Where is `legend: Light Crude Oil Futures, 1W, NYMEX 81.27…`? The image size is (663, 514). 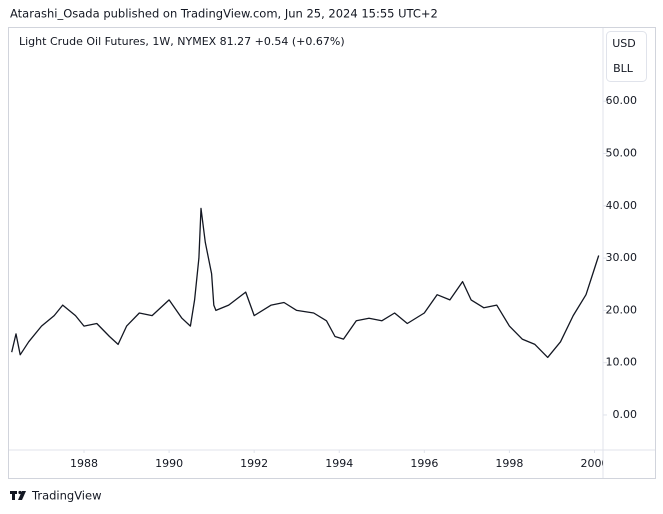
legend: Light Crude Oil Futures, 1W, NYMEX 81.27… is located at coordinates (182, 41).